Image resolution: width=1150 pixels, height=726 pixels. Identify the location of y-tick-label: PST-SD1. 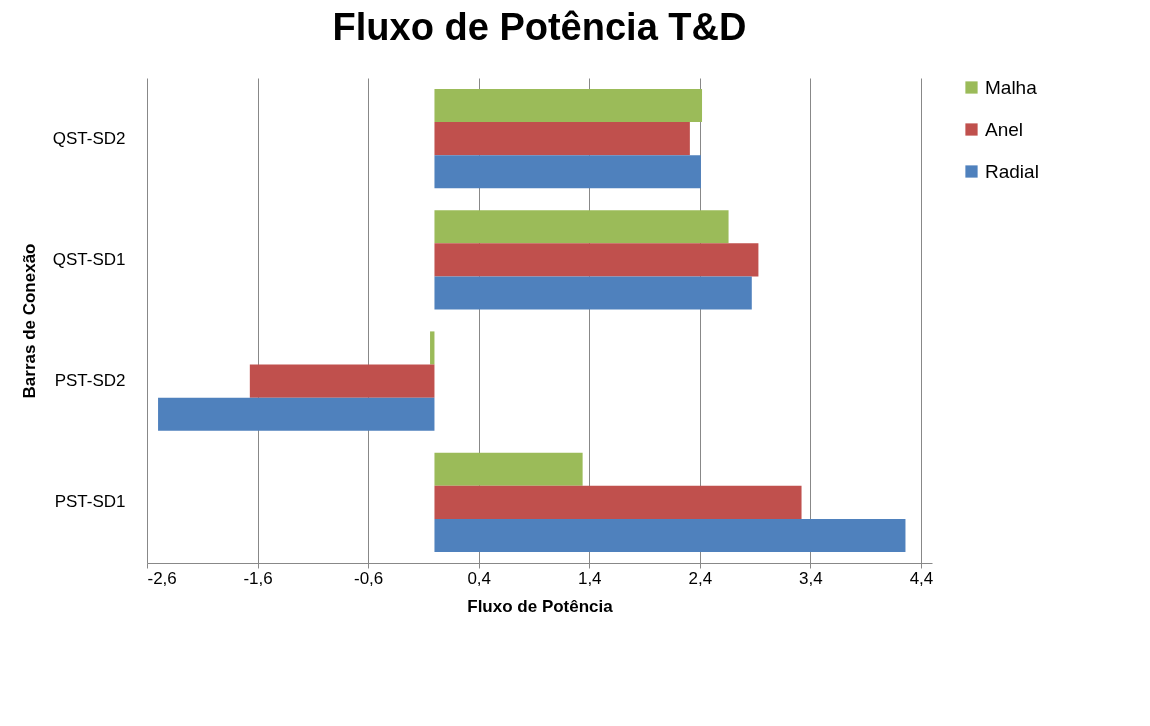
(90, 502).